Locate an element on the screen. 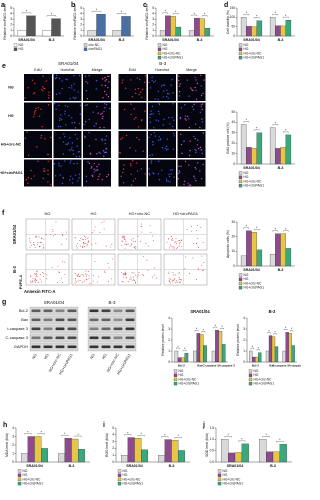 The image size is (320, 500). lane-label: NG is located at coordinates (34, 356).